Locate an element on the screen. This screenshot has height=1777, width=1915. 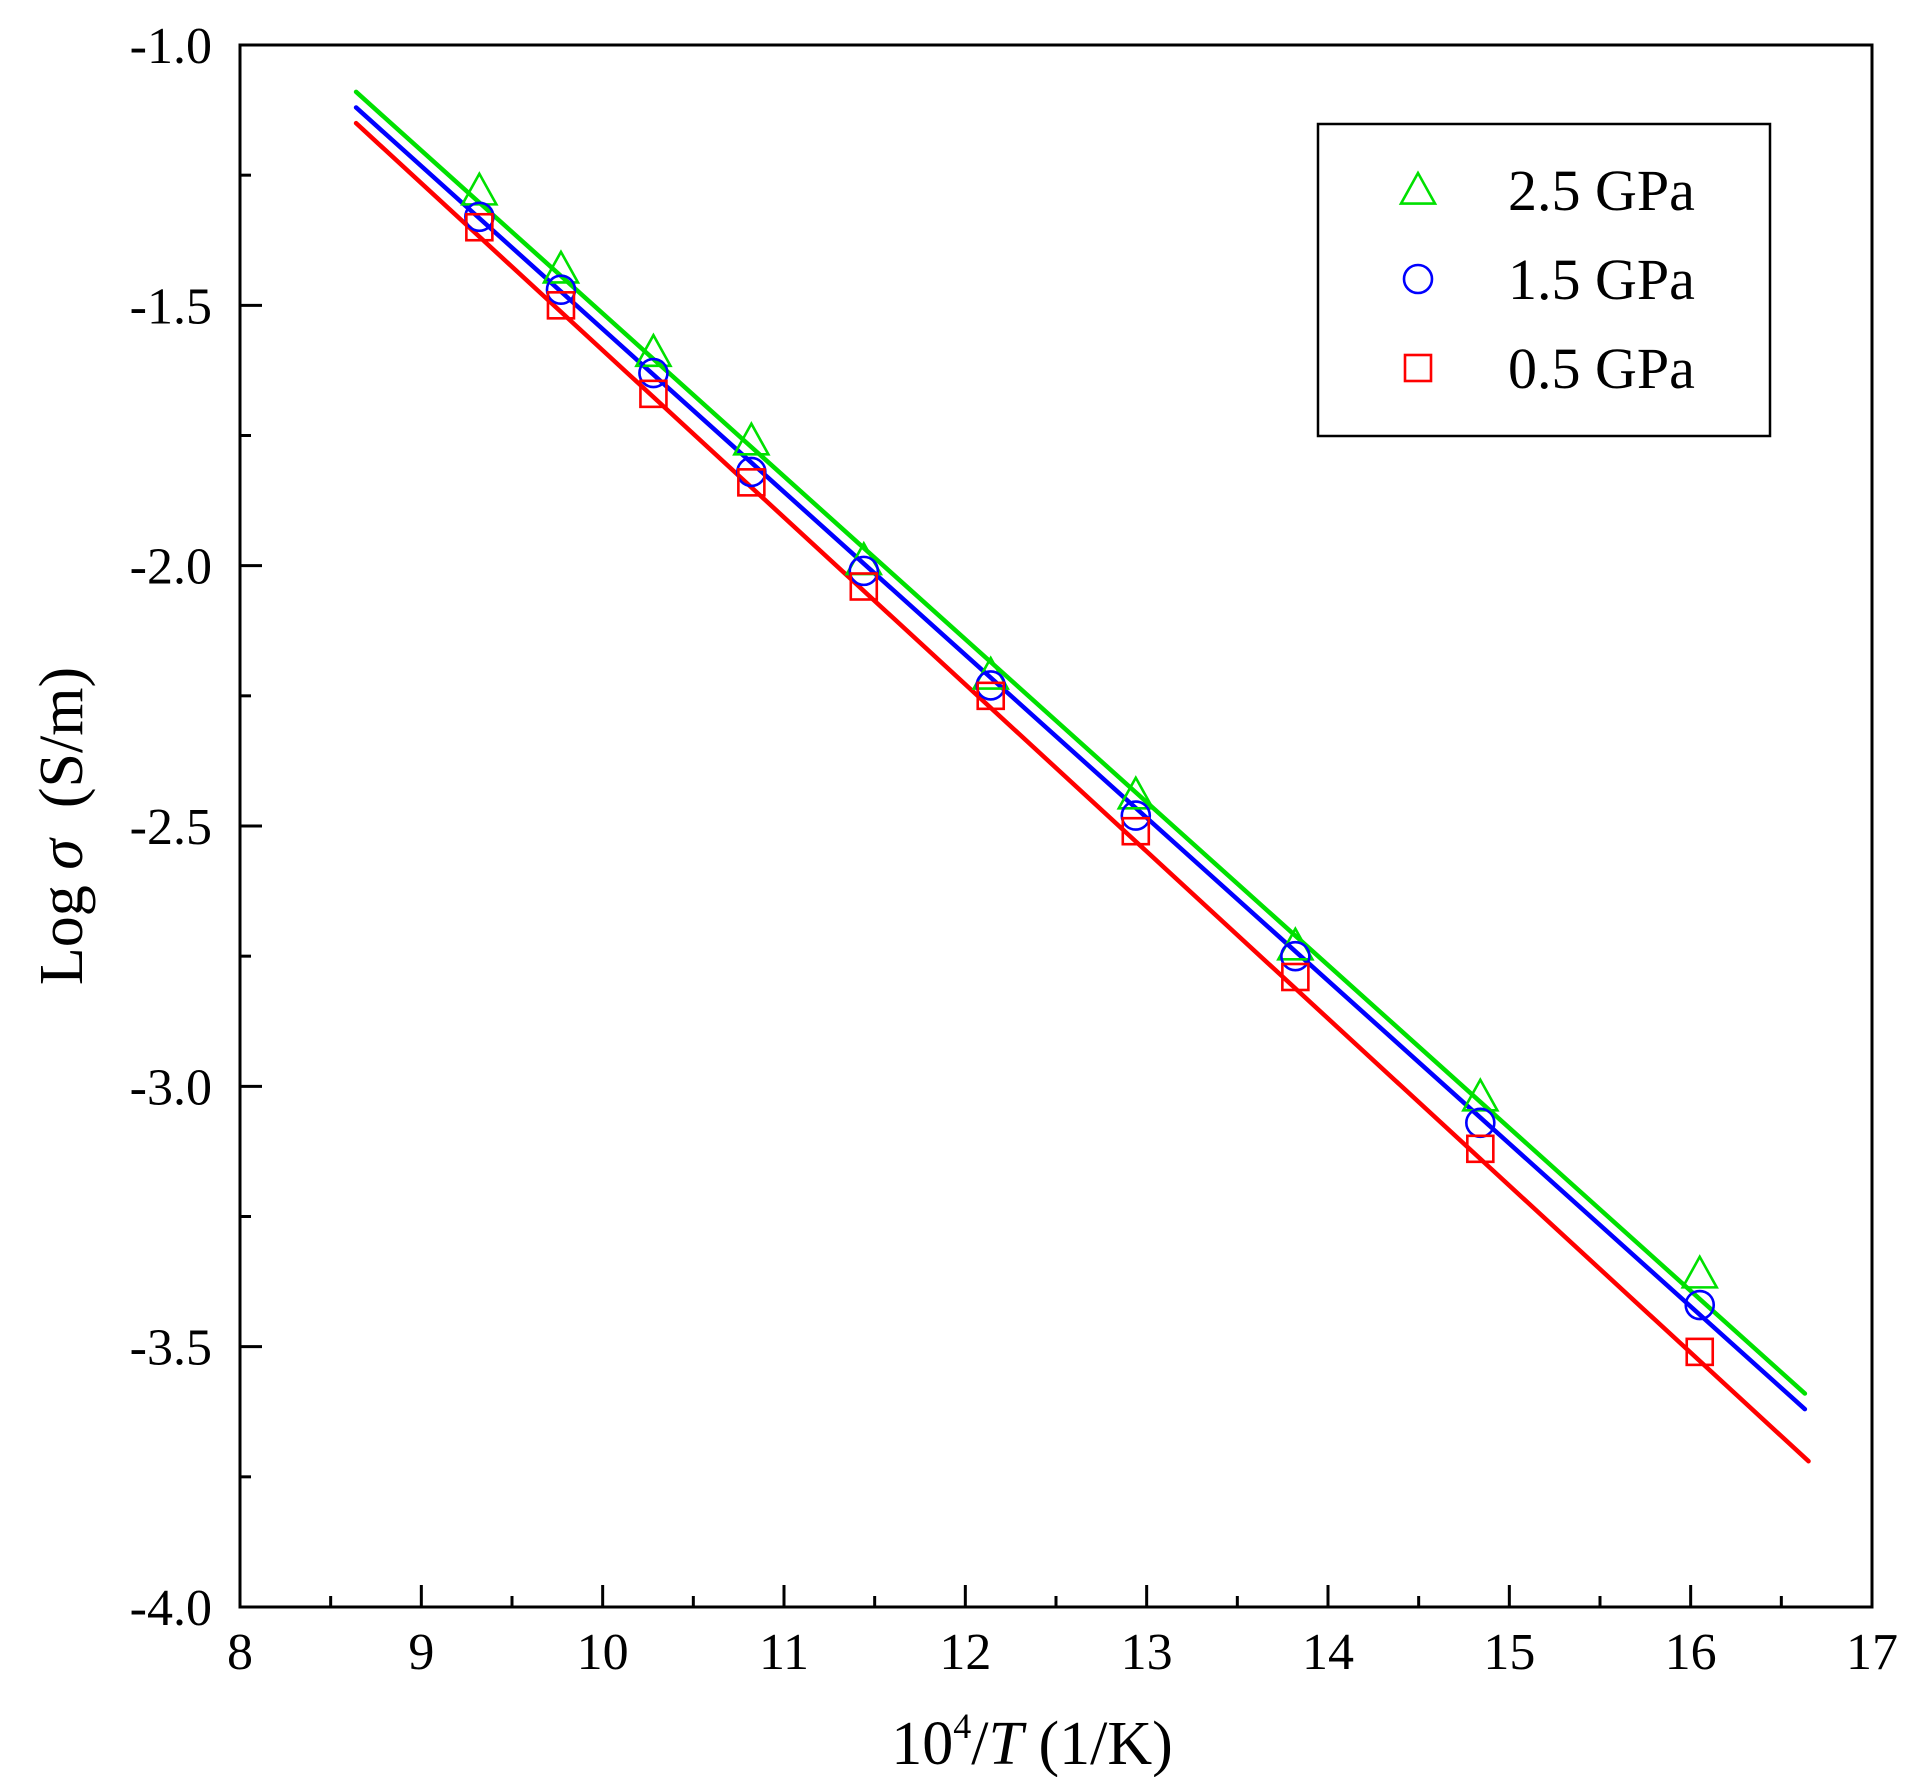
y-tick-label: -3.0 is located at coordinates (171, 1087).